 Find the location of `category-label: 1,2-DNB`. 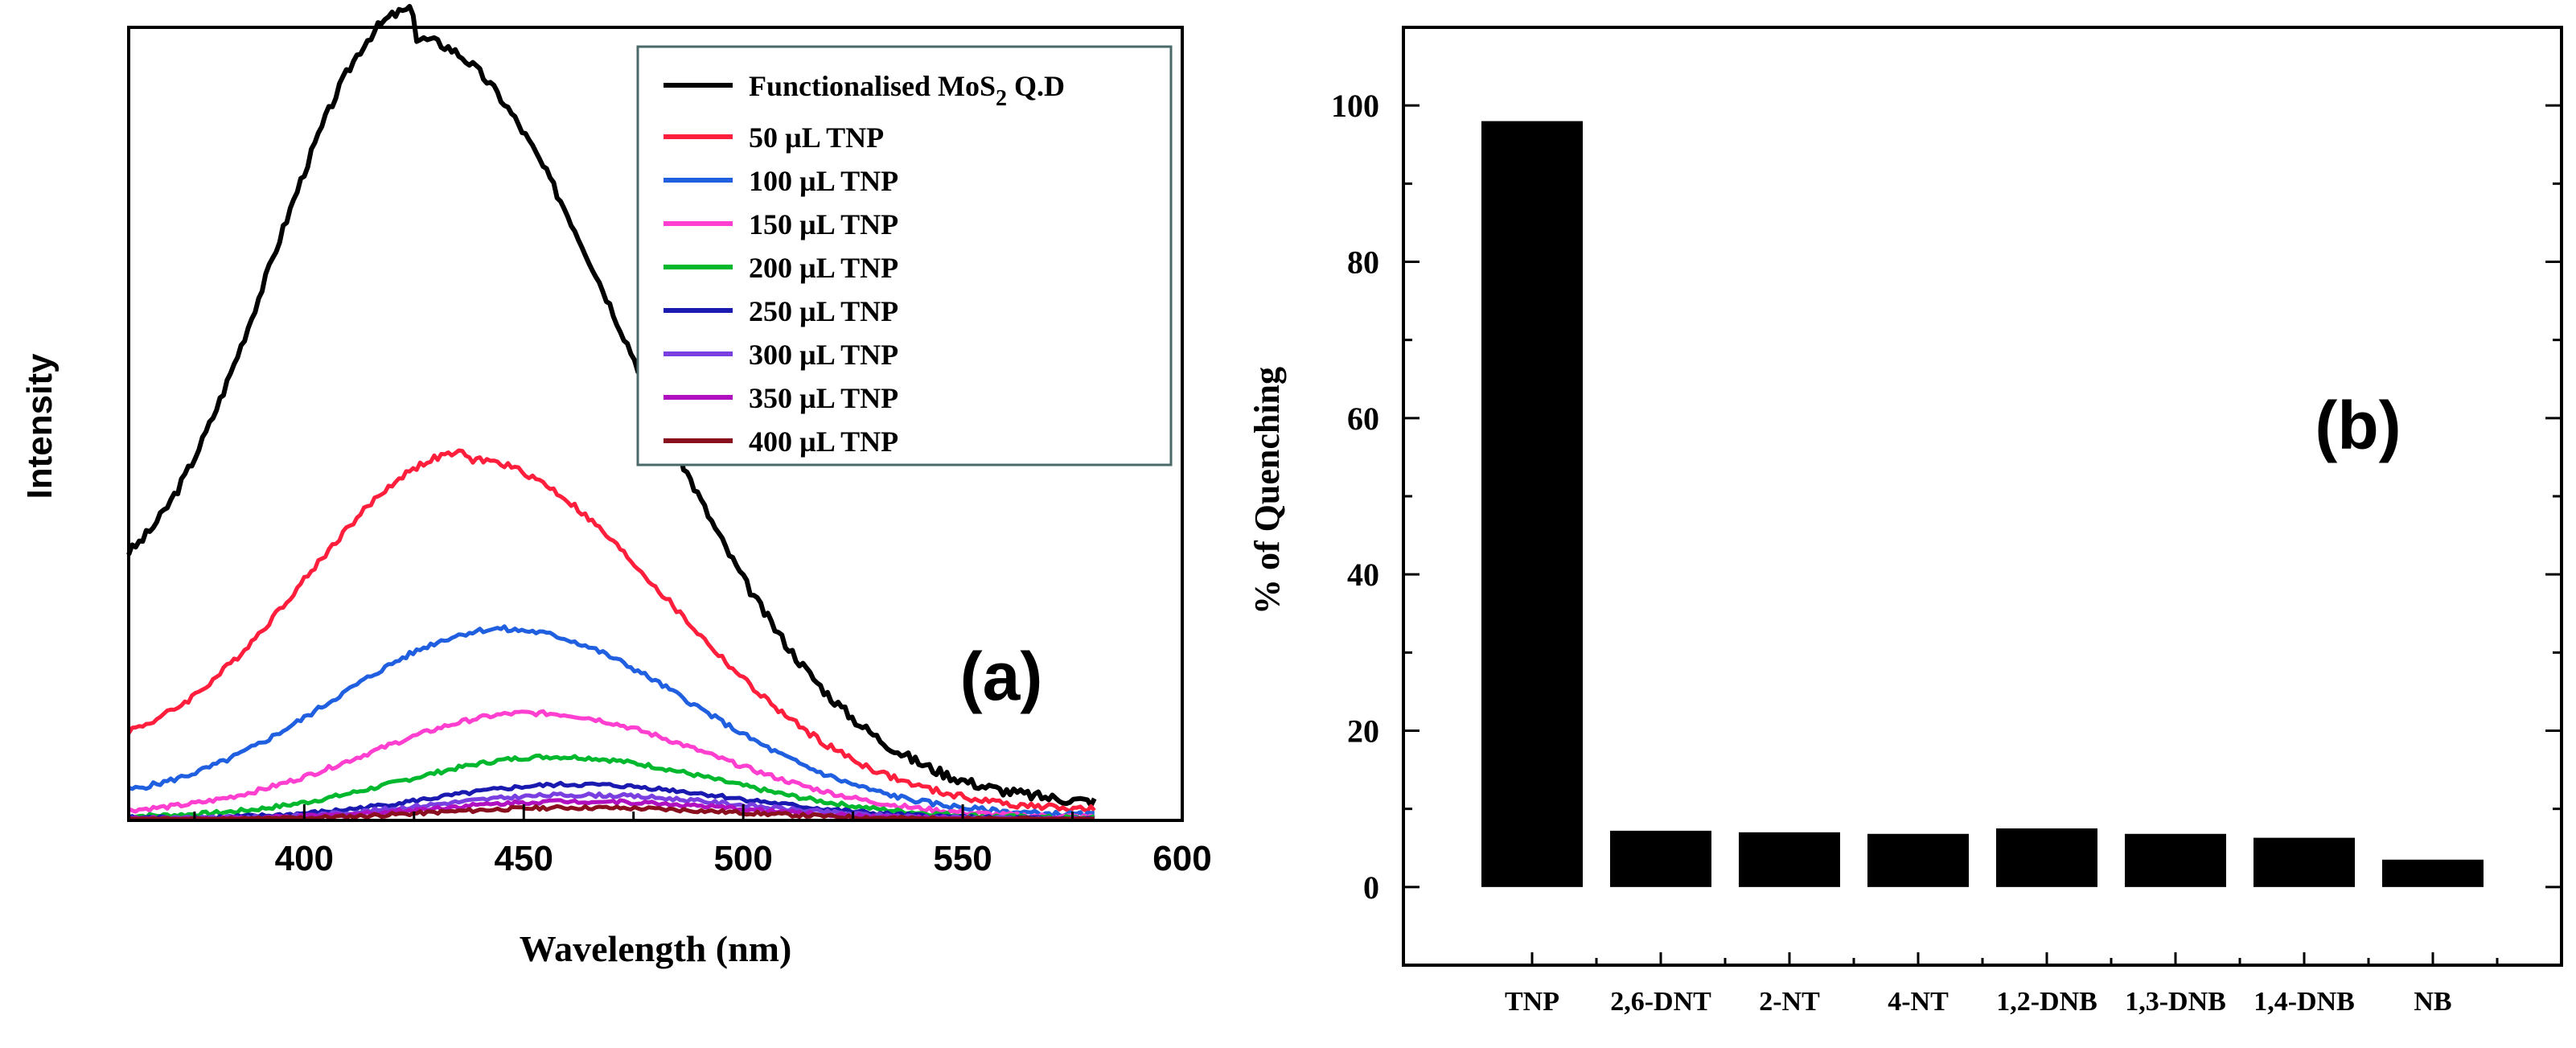

category-label: 1,2-DNB is located at coordinates (2046, 1002).